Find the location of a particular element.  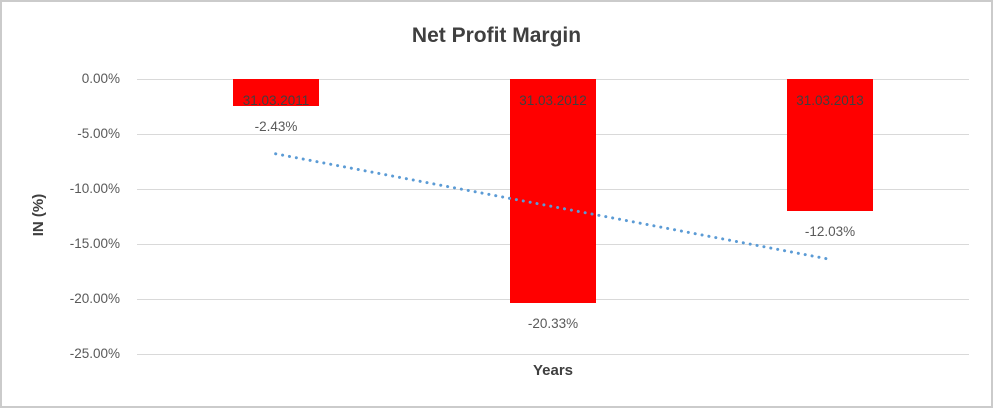

y-axis-tick-label: -15.00% is located at coordinates (94, 243).